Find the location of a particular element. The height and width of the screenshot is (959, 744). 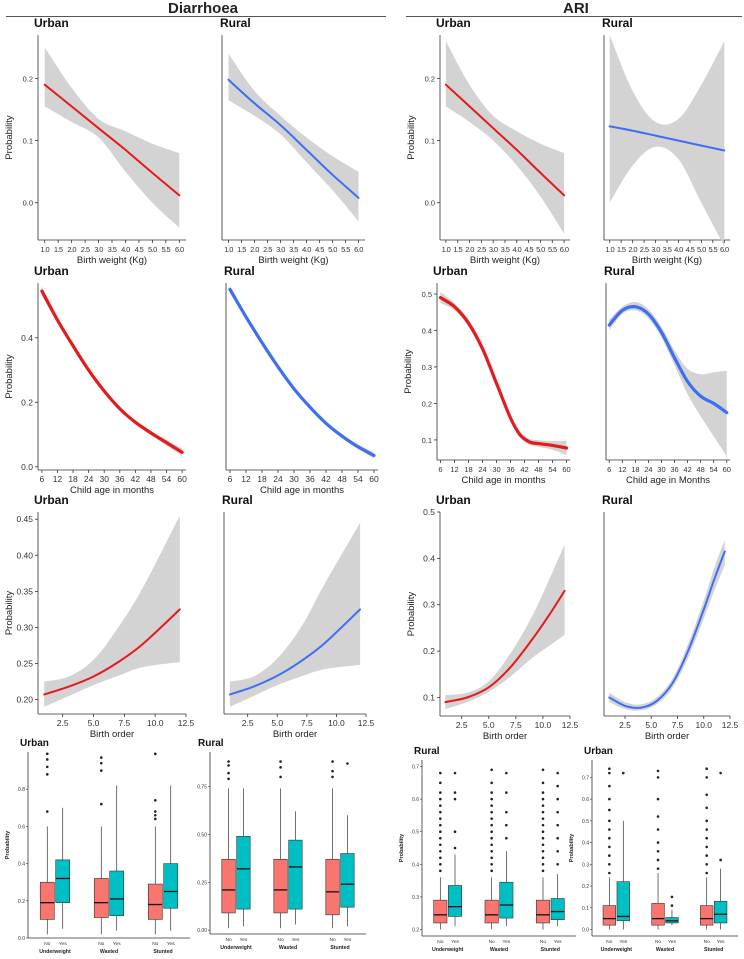

x-tick-label: 1.0 is located at coordinates (446, 249).